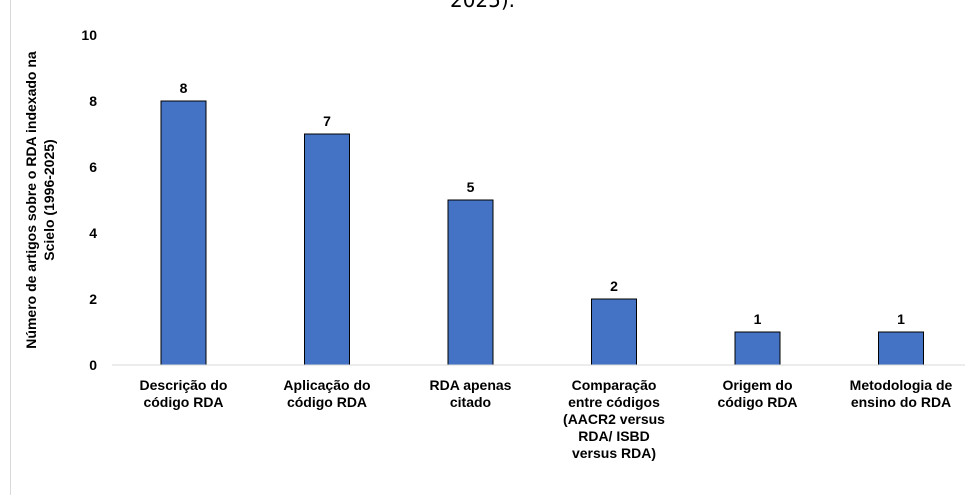 The image size is (965, 495). Describe the element at coordinates (89, 35) in the screenshot. I see `y-tick-label: 10` at that location.